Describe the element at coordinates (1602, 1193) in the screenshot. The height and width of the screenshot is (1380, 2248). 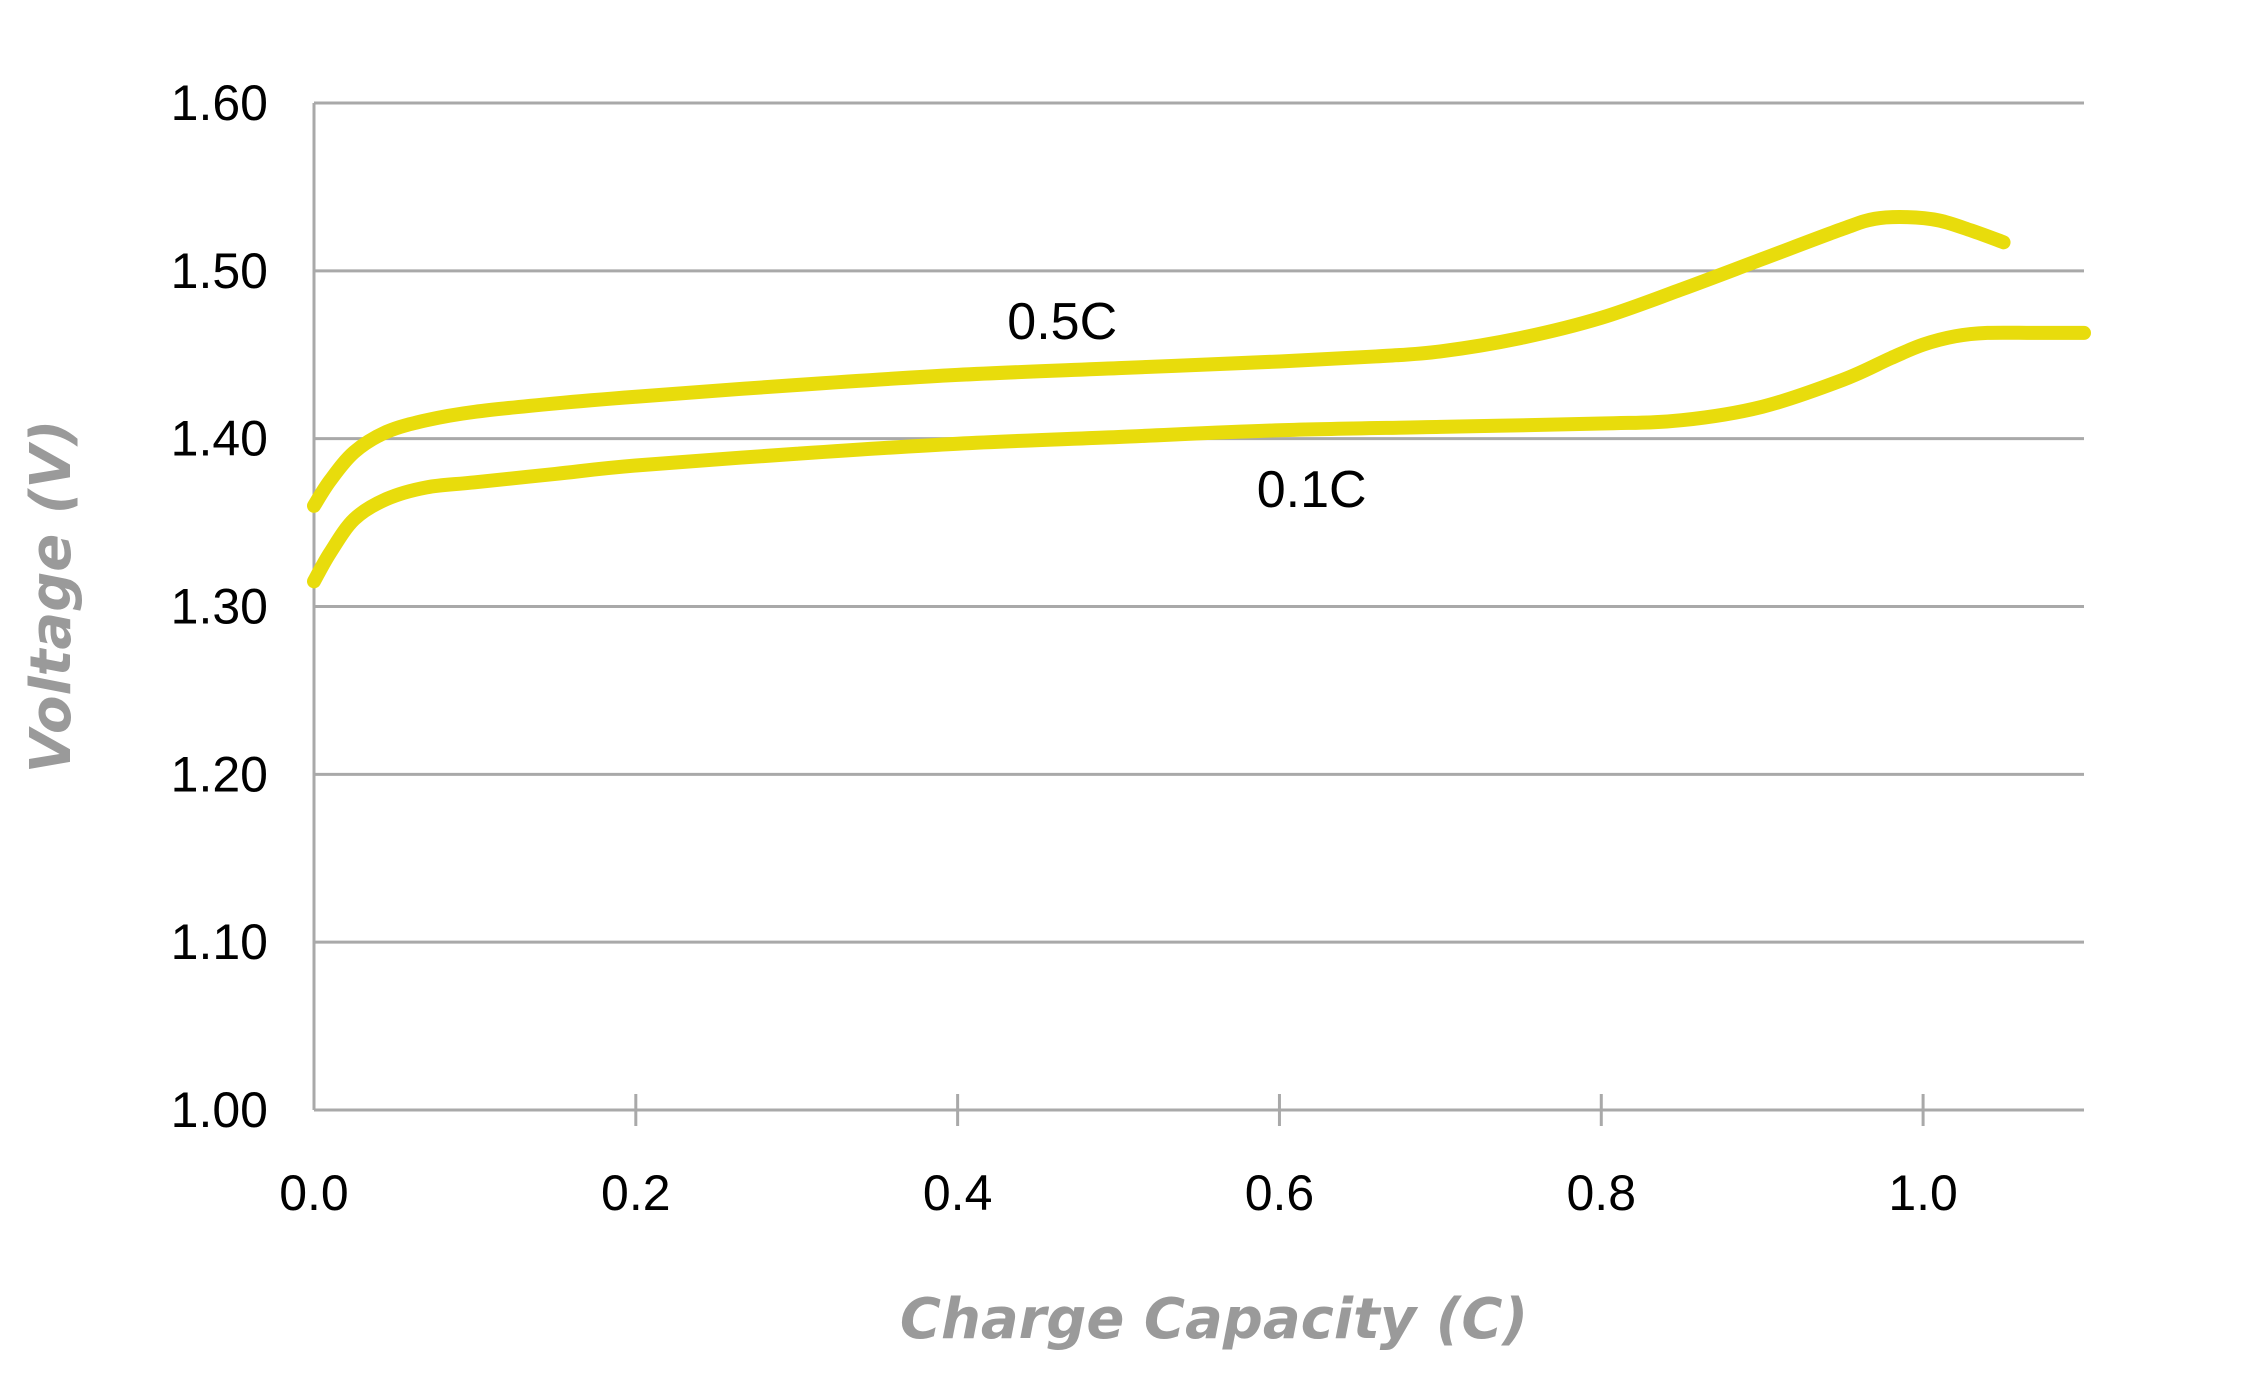
I see `x-tick-label: 0.8` at that location.